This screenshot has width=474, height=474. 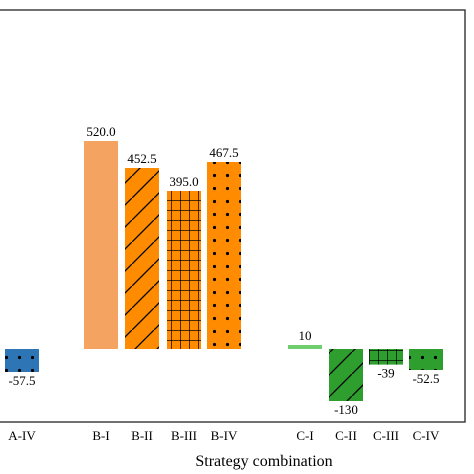 I want to click on bar-C-III, so click(x=386, y=357).